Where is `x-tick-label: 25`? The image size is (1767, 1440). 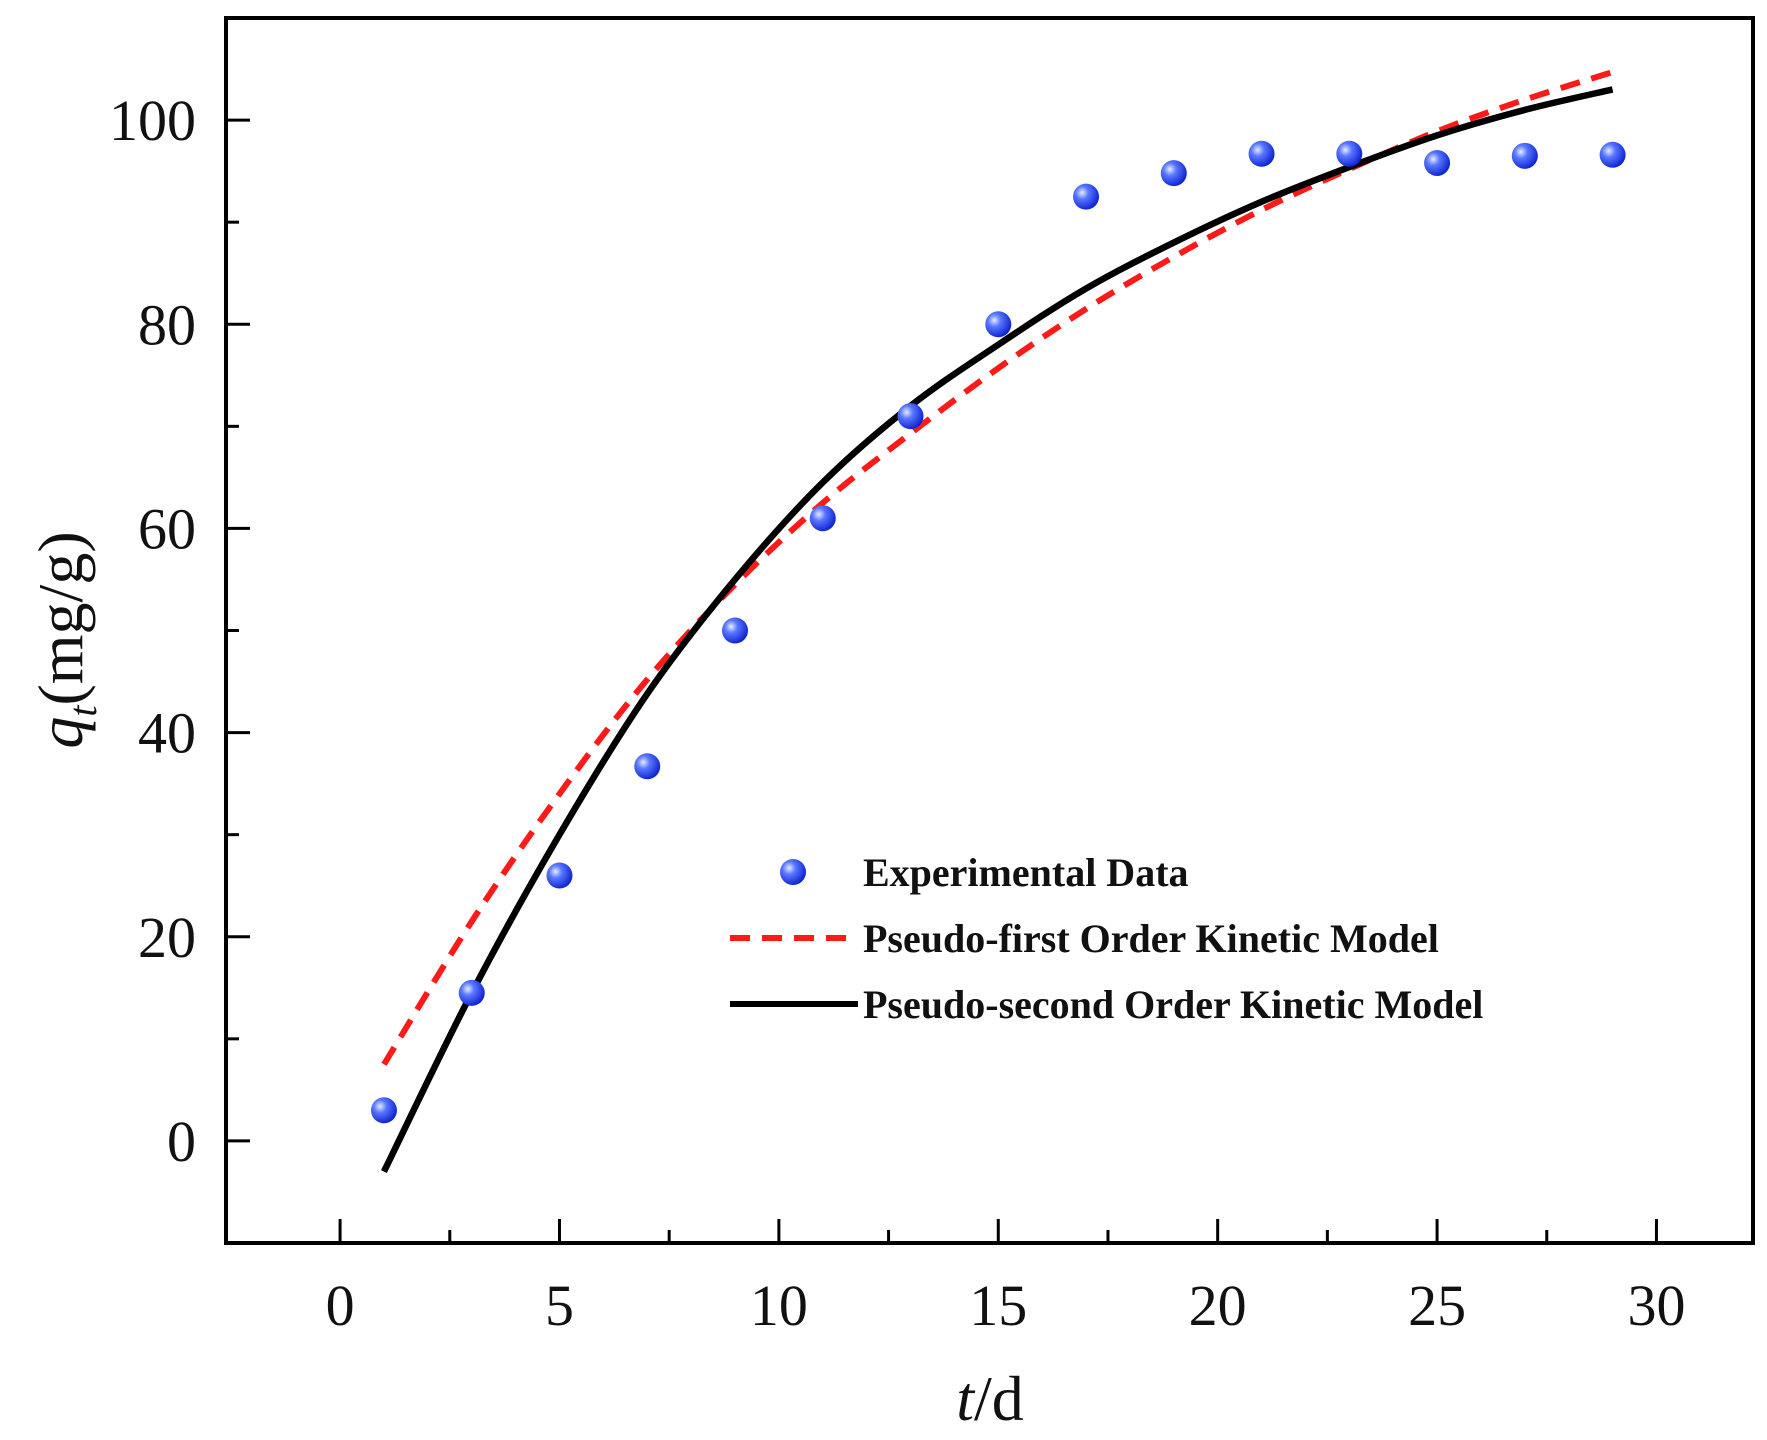 x-tick-label: 25 is located at coordinates (1437, 1305).